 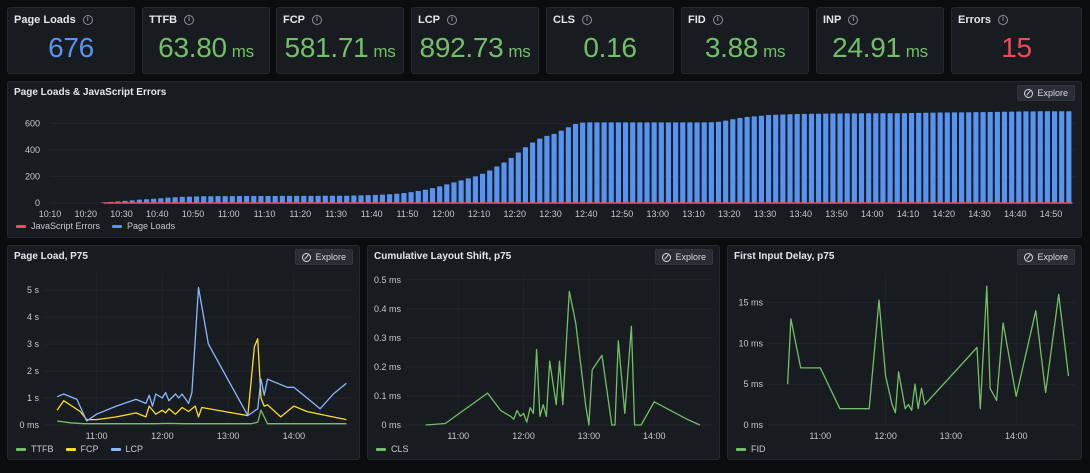 I want to click on stat-value: 3.88 ms, so click(x=745, y=48).